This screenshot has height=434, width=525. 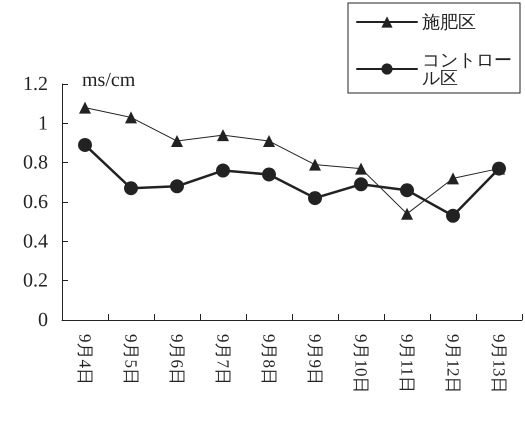 I want to click on x-tick-label: 9月4日, so click(x=85, y=359).